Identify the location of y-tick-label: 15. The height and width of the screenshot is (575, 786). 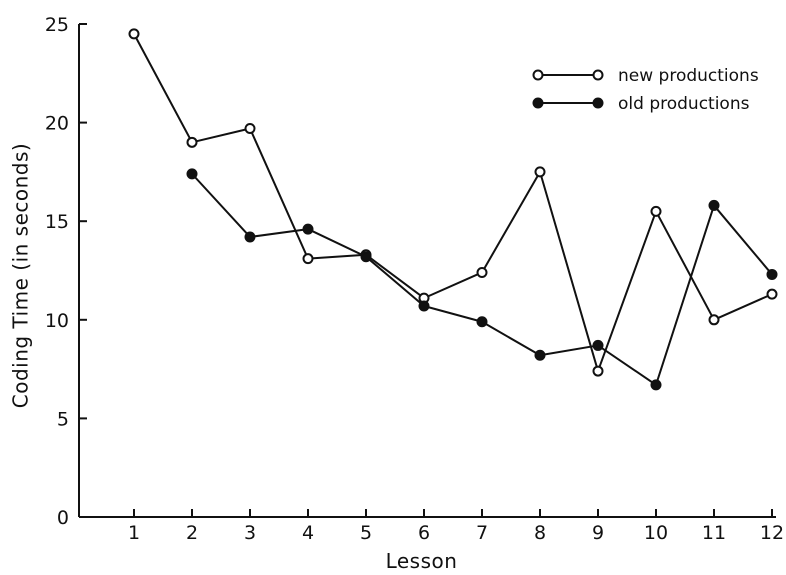
(57, 222).